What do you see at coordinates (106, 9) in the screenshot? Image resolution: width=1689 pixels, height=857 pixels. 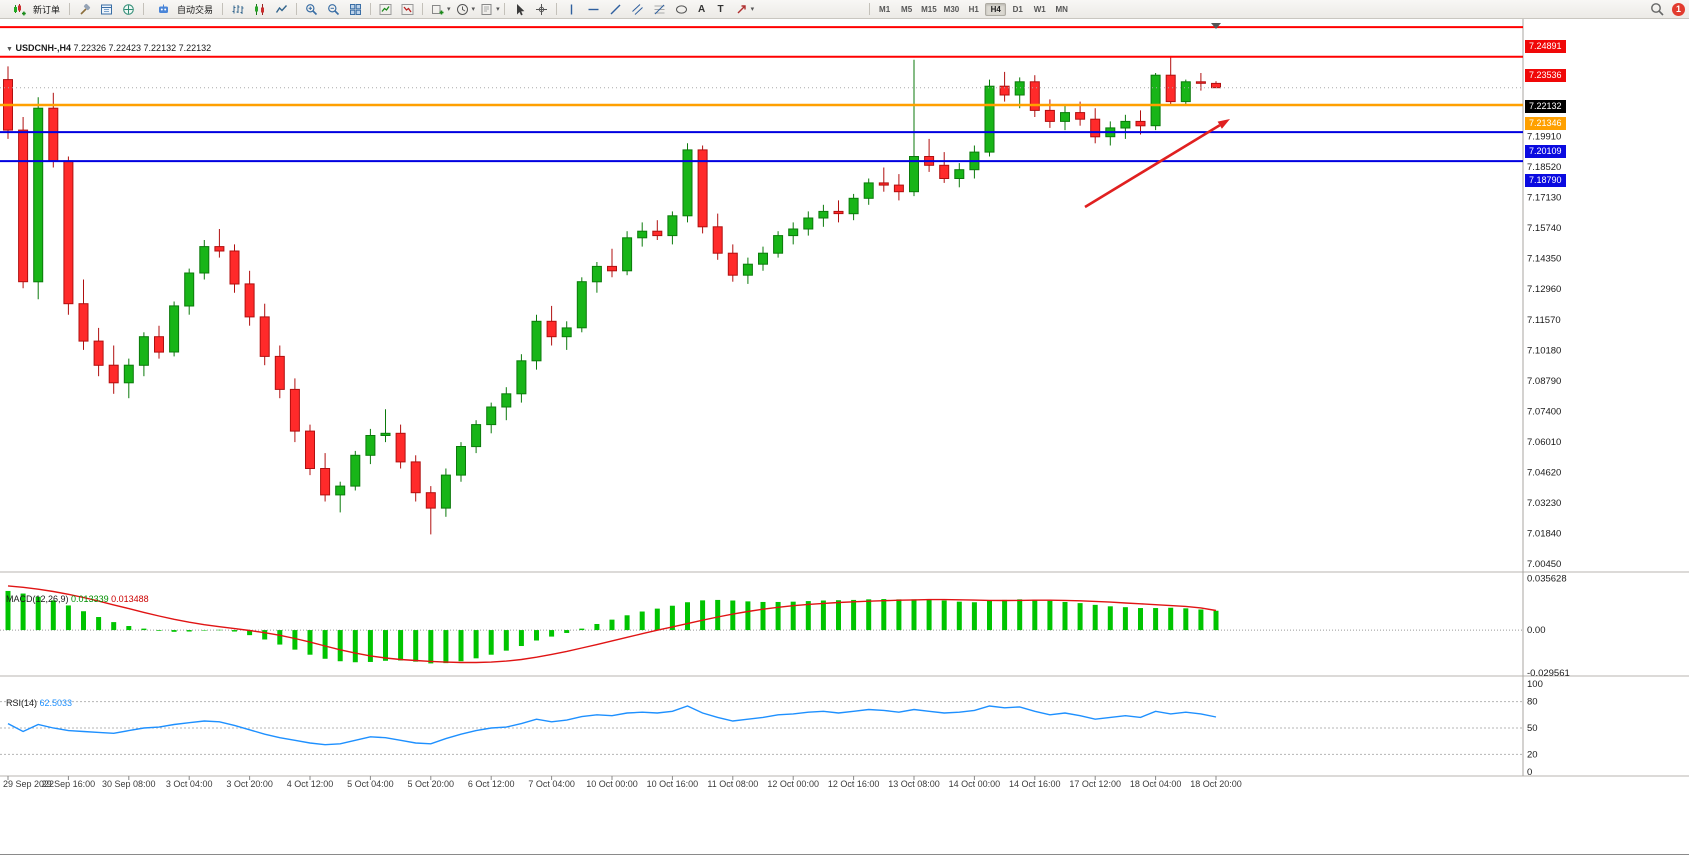 I see `market-watch-icon` at bounding box center [106, 9].